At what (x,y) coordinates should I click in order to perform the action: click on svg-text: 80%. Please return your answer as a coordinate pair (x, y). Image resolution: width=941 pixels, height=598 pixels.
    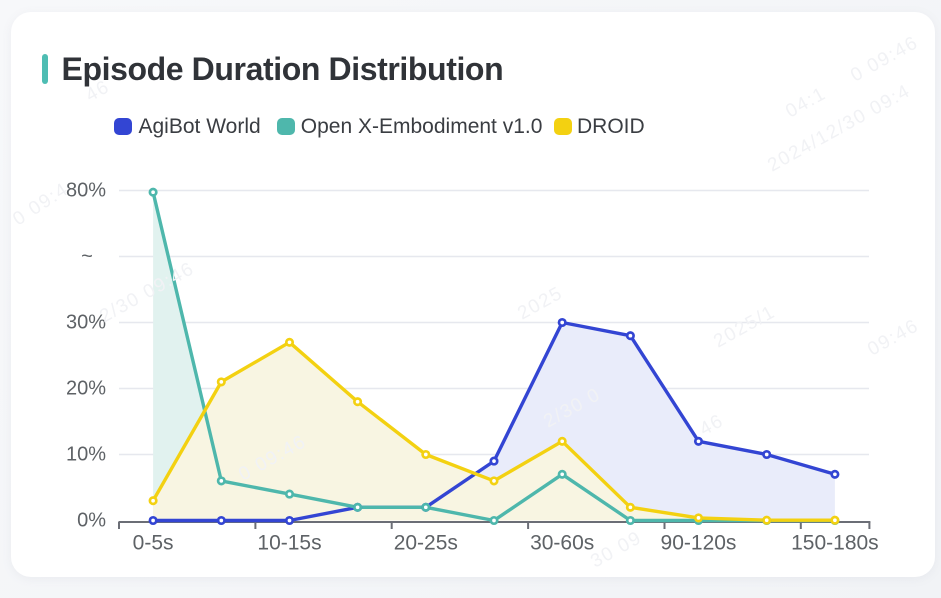
    Looking at the image, I should click on (86, 191).